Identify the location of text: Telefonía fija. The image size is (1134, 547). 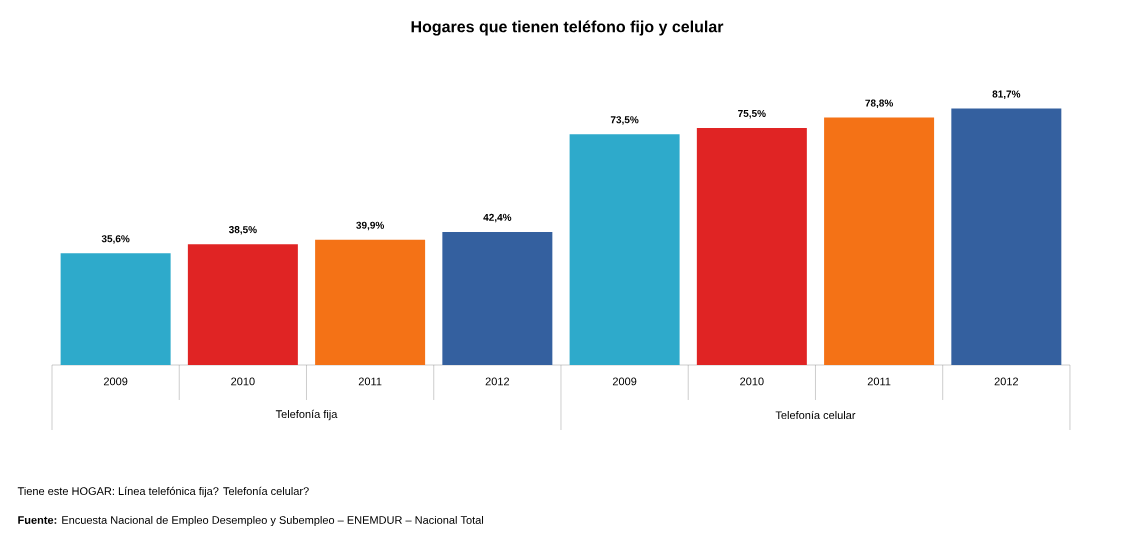
(306, 415).